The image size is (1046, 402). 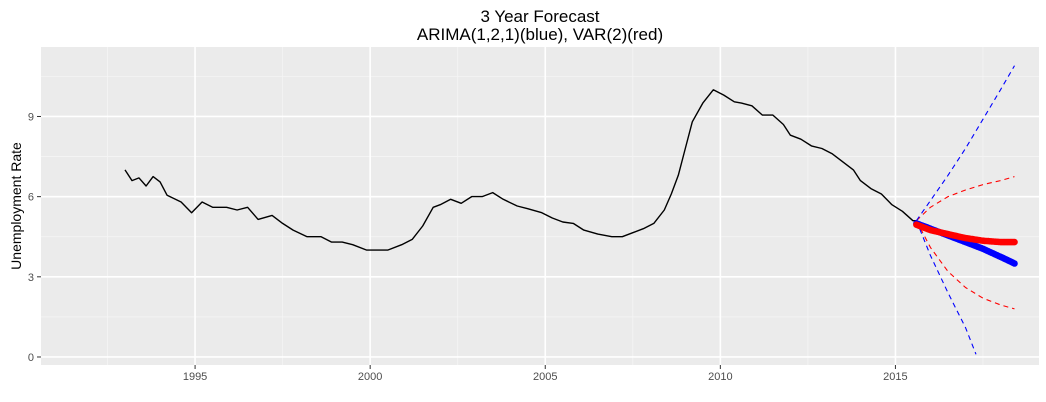 I want to click on var-forecast-point, so click(x=1014, y=242).